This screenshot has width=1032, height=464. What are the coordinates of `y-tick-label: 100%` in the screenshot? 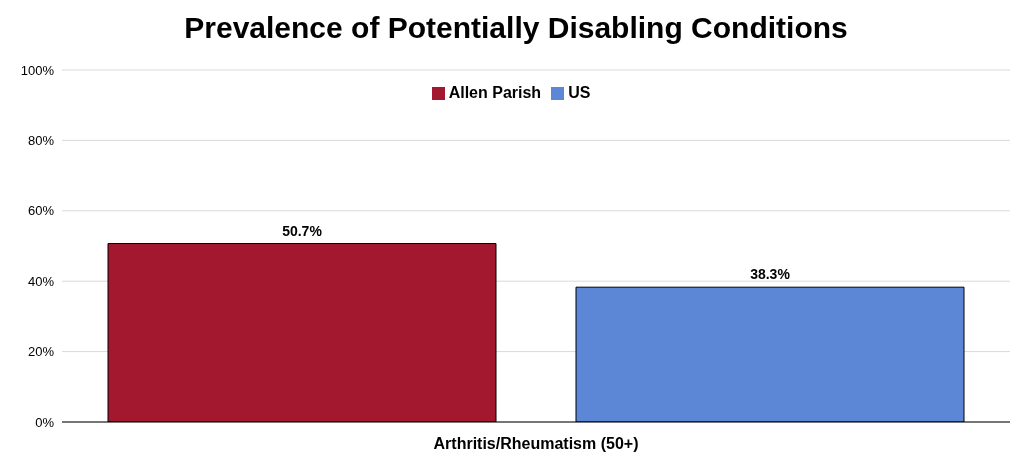 It's located at (37, 70).